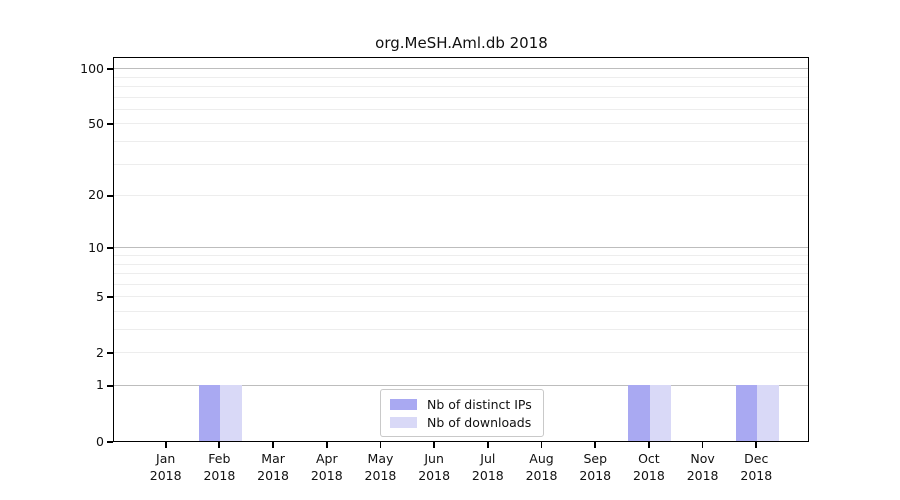 The height and width of the screenshot is (500, 900). What do you see at coordinates (649, 467) in the screenshot?
I see `x-tick-label-oct: Oct 2018` at bounding box center [649, 467].